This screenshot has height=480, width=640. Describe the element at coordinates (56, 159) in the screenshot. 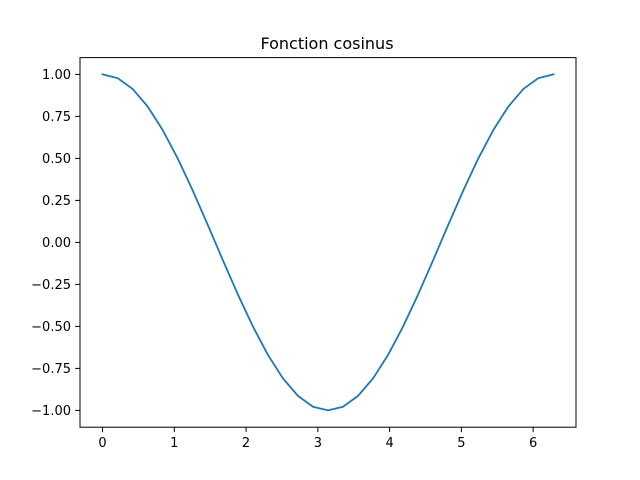

I see `y-tick-label: 0.50` at that location.